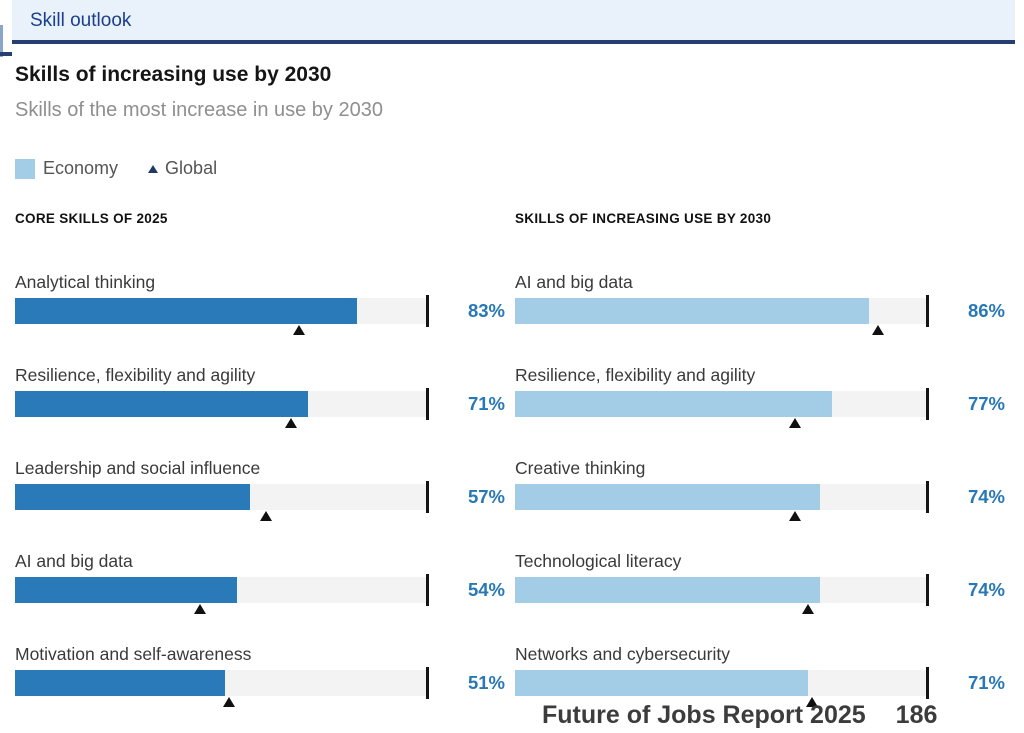  Describe the element at coordinates (486, 682) in the screenshot. I see `economy-value: 51%` at that location.